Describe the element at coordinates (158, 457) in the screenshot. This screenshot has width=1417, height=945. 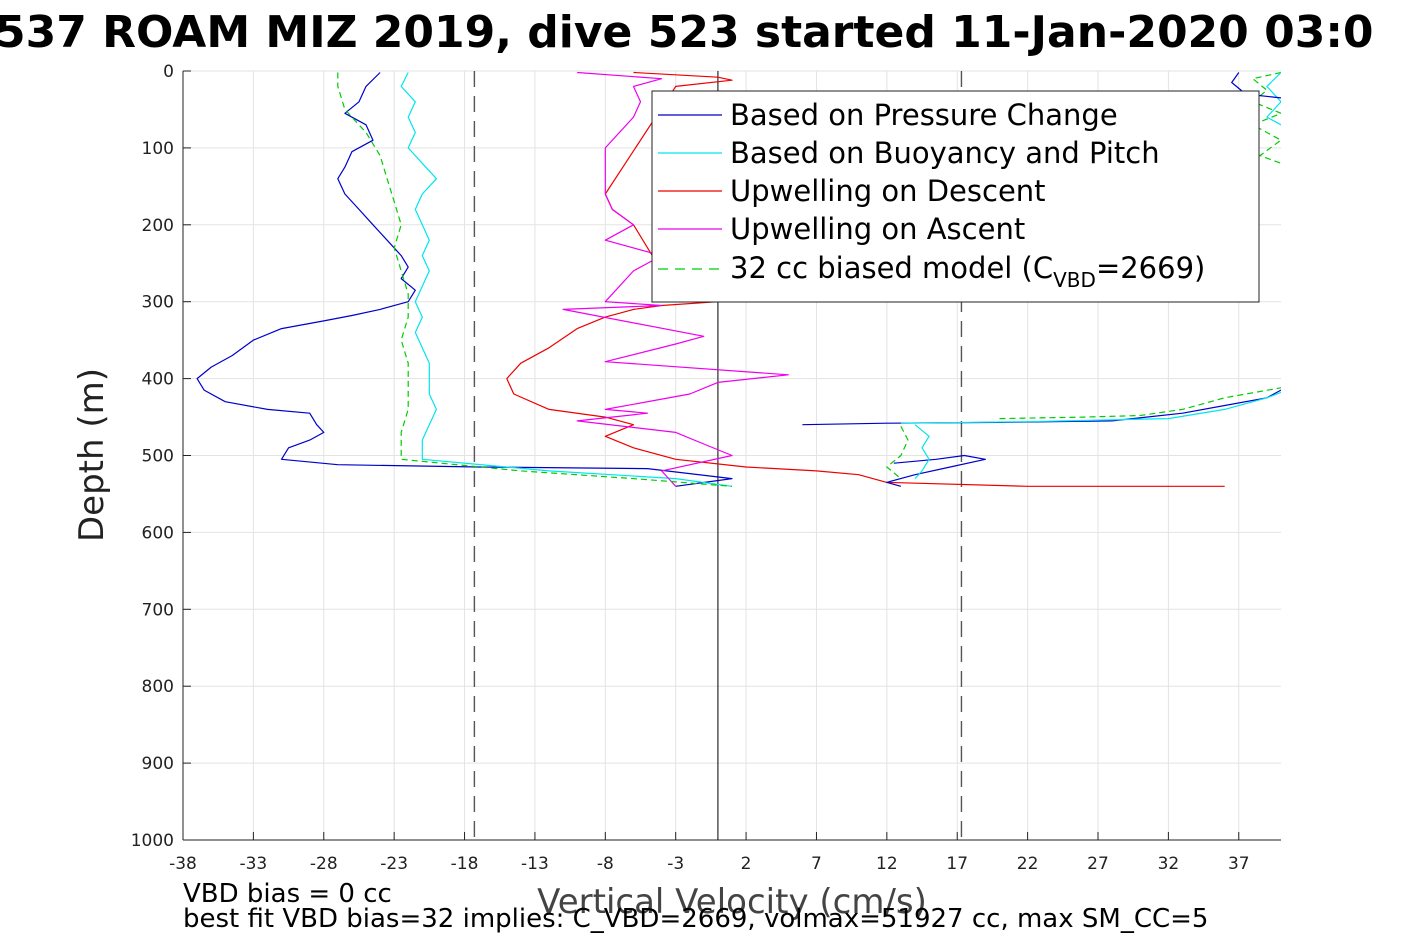
I see `y-tick-label: 500` at that location.